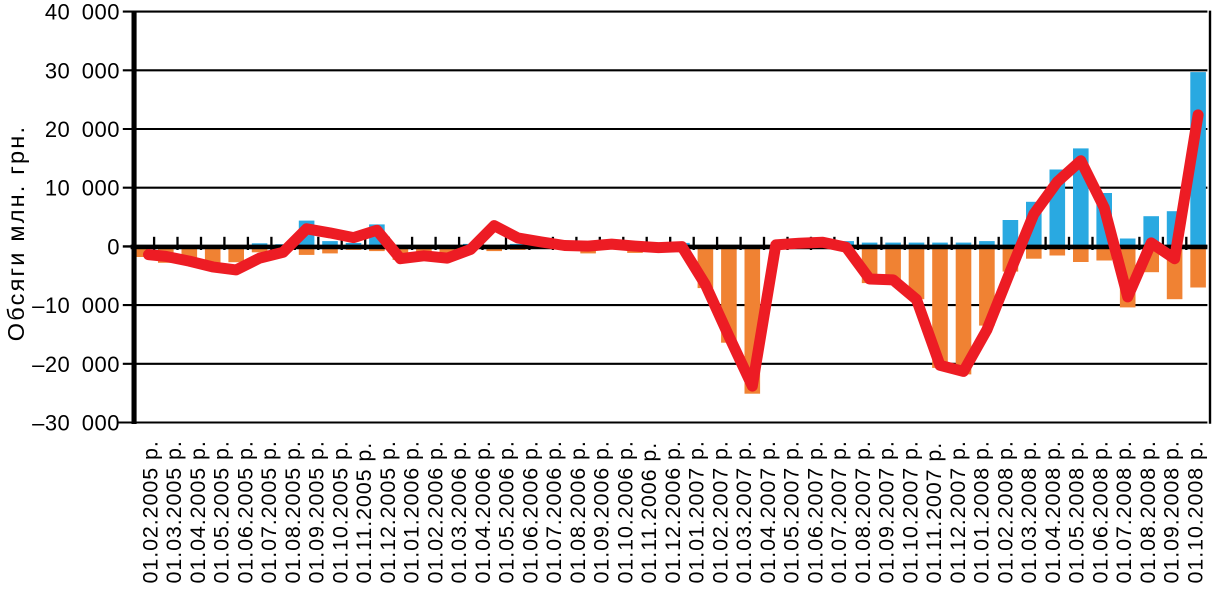 Image resolution: width=1215 pixels, height=590 pixels. I want to click on svg-text: 01.06.2006 р., so click(530, 511).